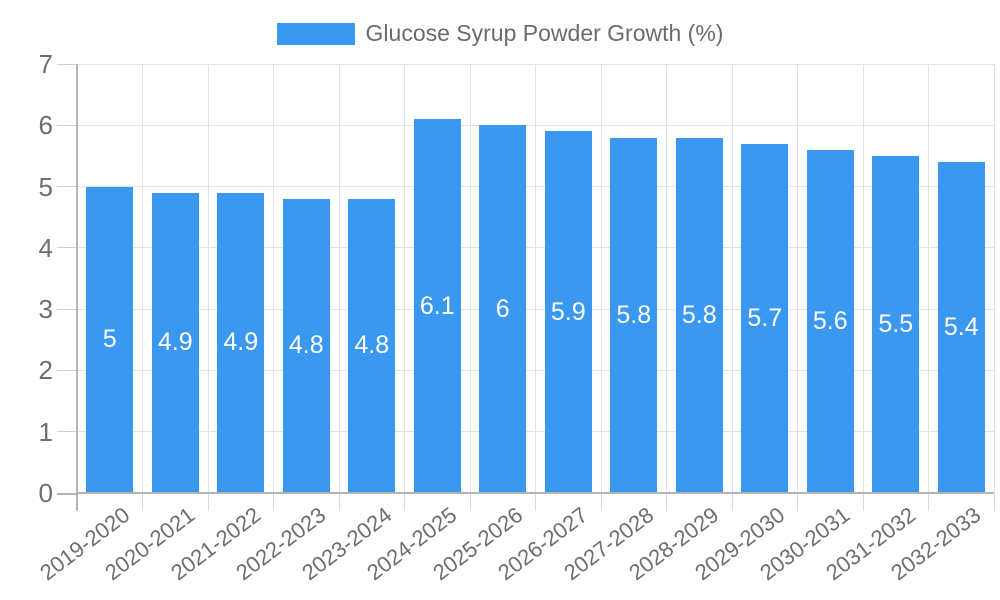 This screenshot has width=1000, height=600. I want to click on bar: 6.1, so click(437, 306).